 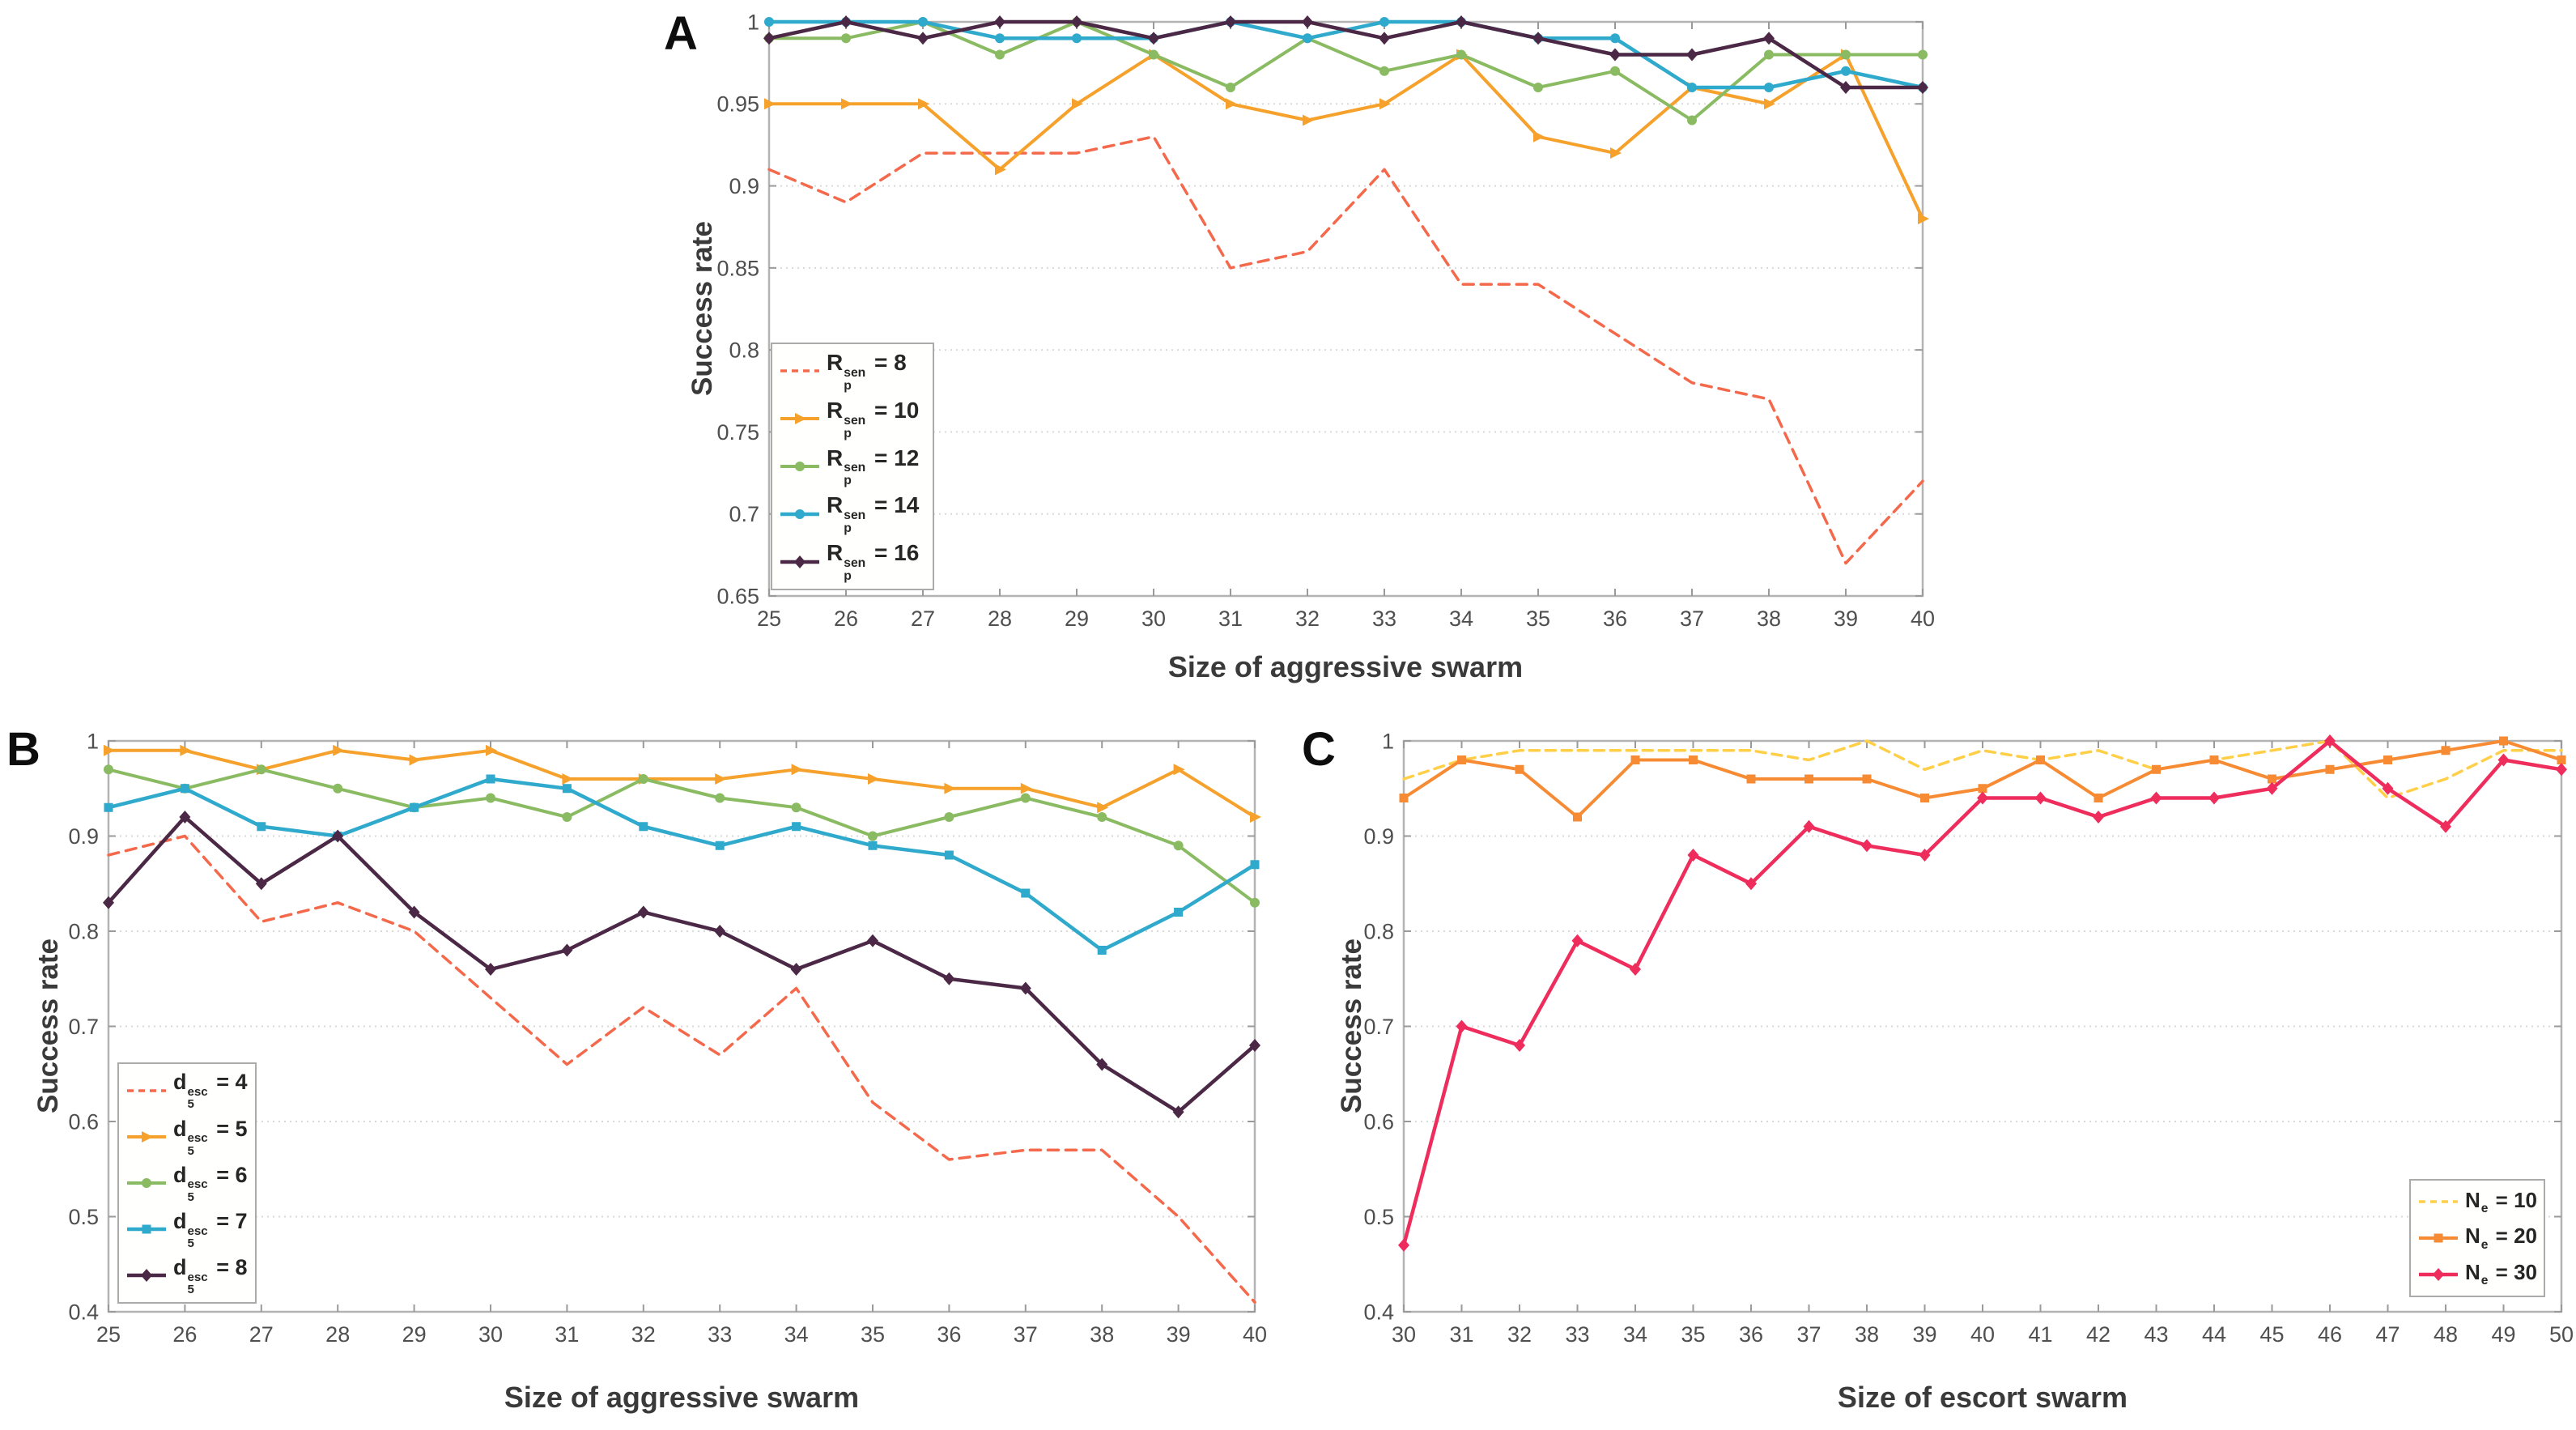 What do you see at coordinates (147, 1137) in the screenshot?
I see `legend-marker-d5` at bounding box center [147, 1137].